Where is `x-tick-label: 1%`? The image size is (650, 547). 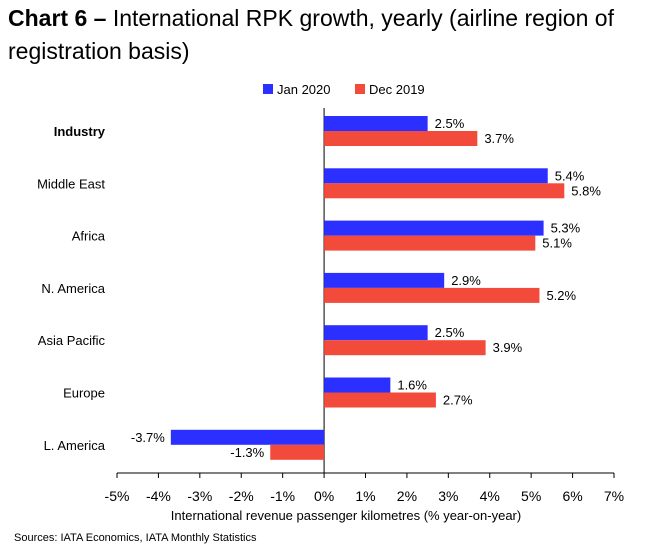
x-tick-label: 1% is located at coordinates (365, 496).